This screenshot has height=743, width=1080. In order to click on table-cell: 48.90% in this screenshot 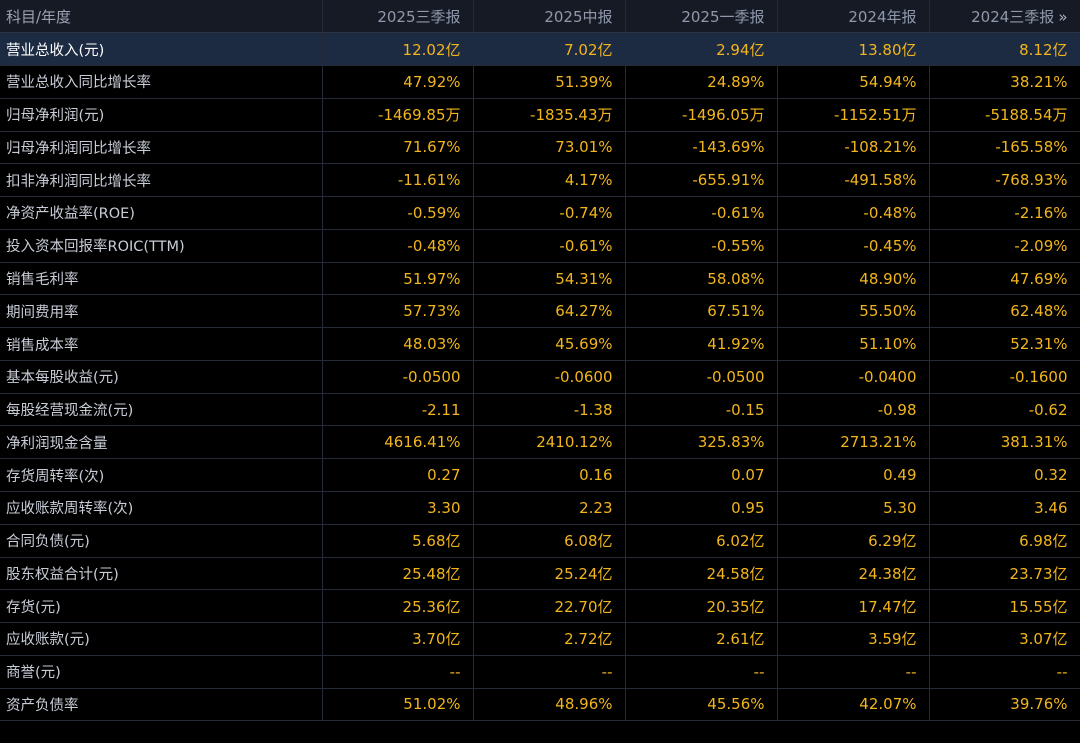, I will do `click(853, 279)`.